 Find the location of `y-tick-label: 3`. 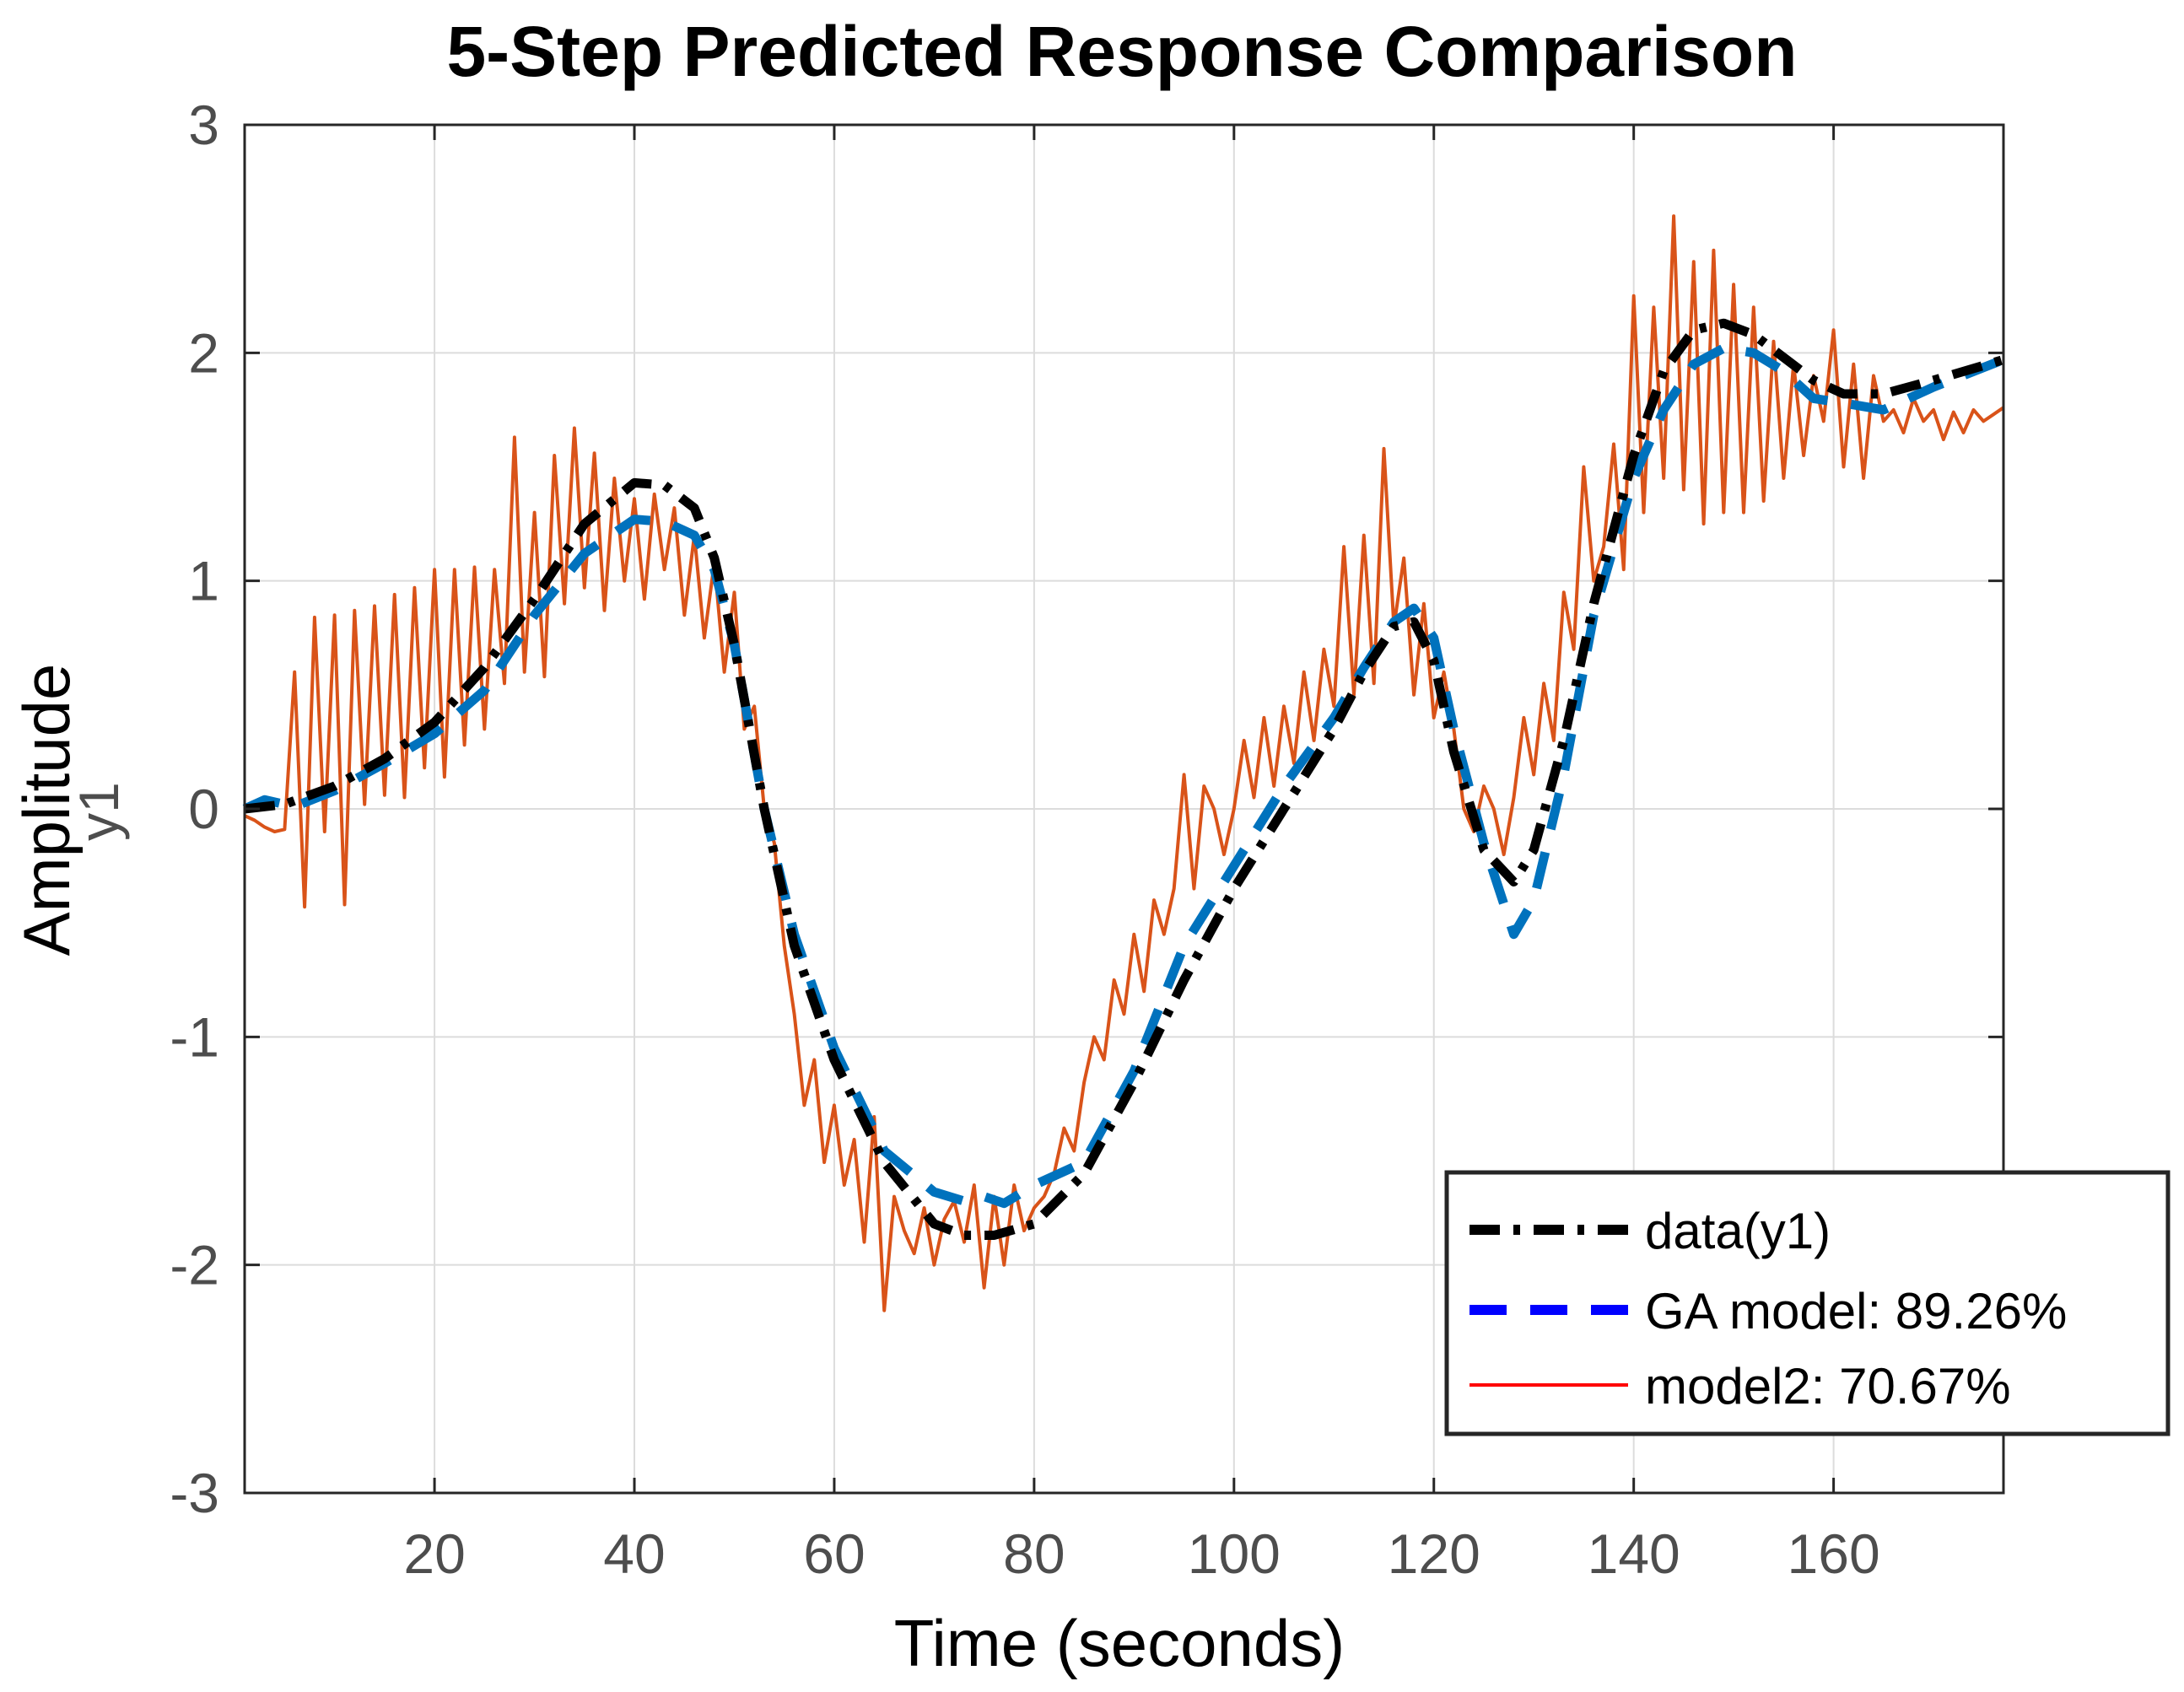

y-tick-label: 3 is located at coordinates (203, 125).